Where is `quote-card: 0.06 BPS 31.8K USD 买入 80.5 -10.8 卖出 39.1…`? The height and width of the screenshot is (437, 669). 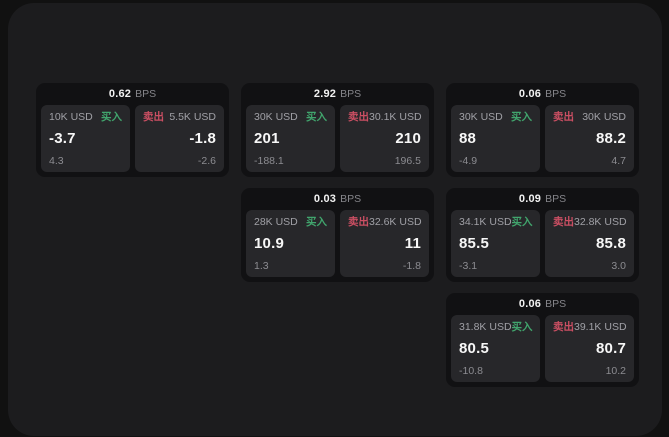 quote-card: 0.06 BPS 31.8K USD 买入 80.5 -10.8 卖出 39.1… is located at coordinates (542, 340).